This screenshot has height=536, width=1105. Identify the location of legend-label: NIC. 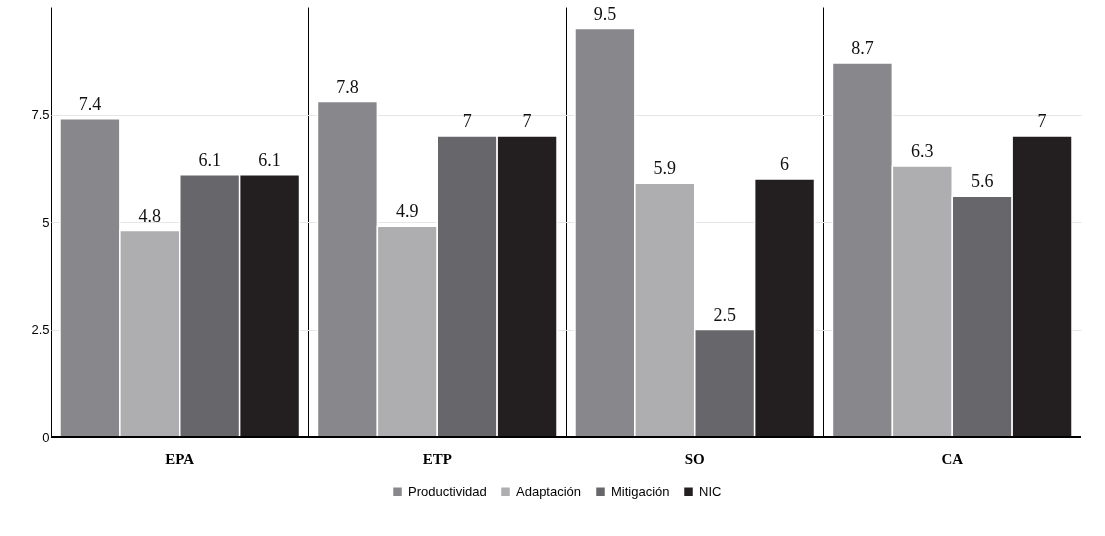
(710, 491).